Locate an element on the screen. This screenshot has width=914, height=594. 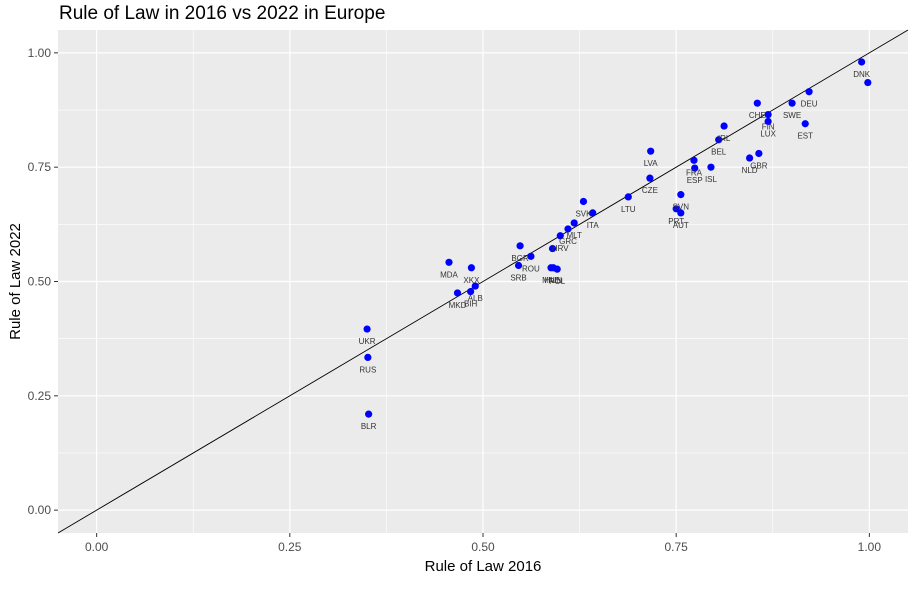
point-label: ISL is located at coordinates (711, 179).